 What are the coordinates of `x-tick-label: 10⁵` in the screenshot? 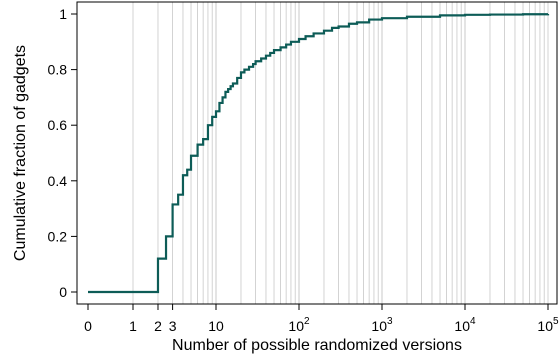 It's located at (548, 325).